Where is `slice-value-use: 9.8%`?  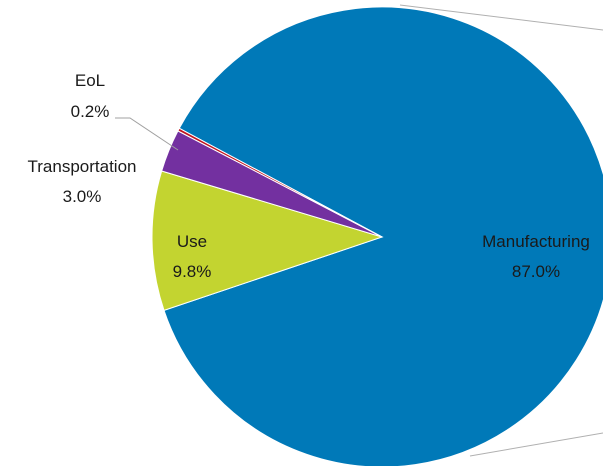 slice-value-use: 9.8% is located at coordinates (192, 271).